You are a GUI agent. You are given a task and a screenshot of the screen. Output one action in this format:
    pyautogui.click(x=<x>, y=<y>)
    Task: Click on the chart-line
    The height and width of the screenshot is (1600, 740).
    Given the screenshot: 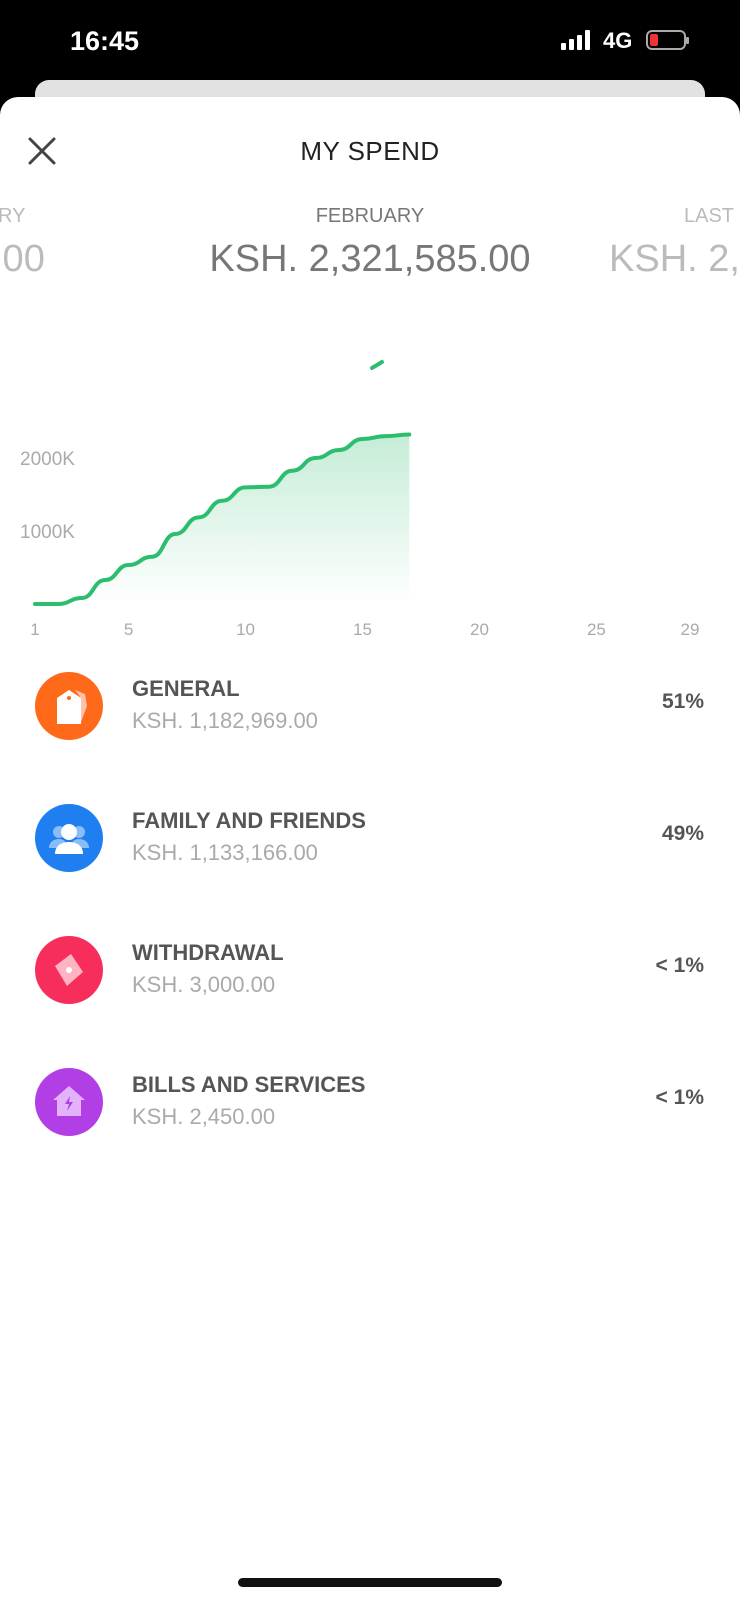 What is the action you would take?
    pyautogui.click(x=222, y=519)
    